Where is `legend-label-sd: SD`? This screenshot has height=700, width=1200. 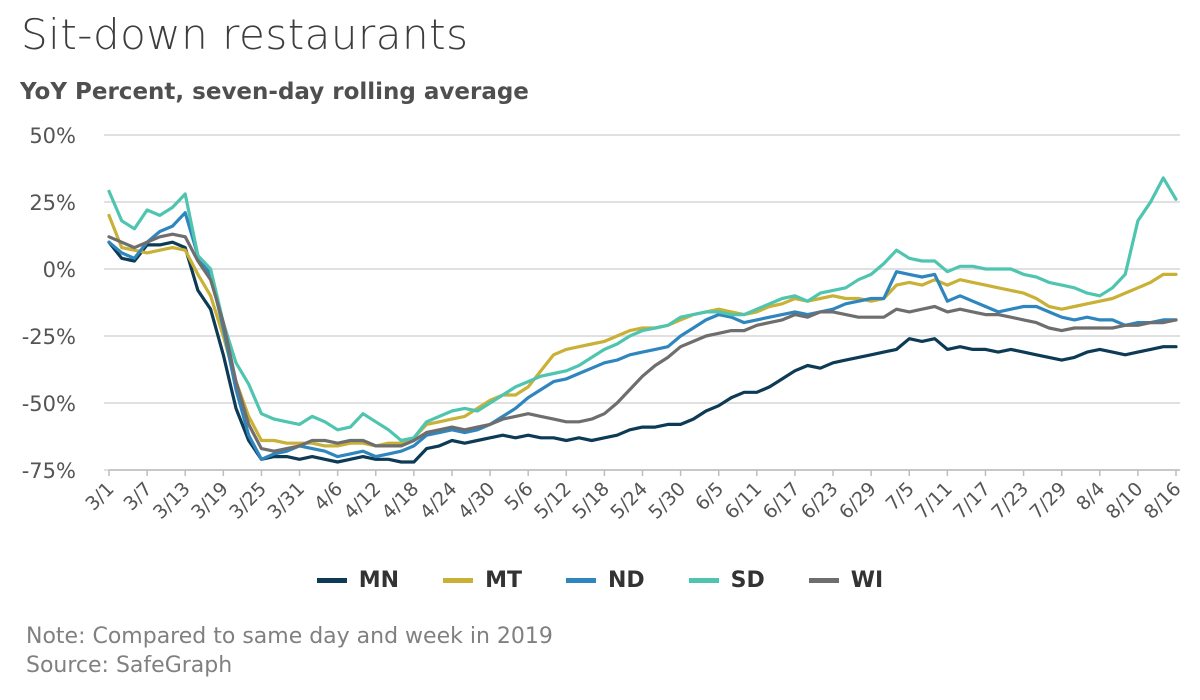 legend-label-sd: SD is located at coordinates (747, 580).